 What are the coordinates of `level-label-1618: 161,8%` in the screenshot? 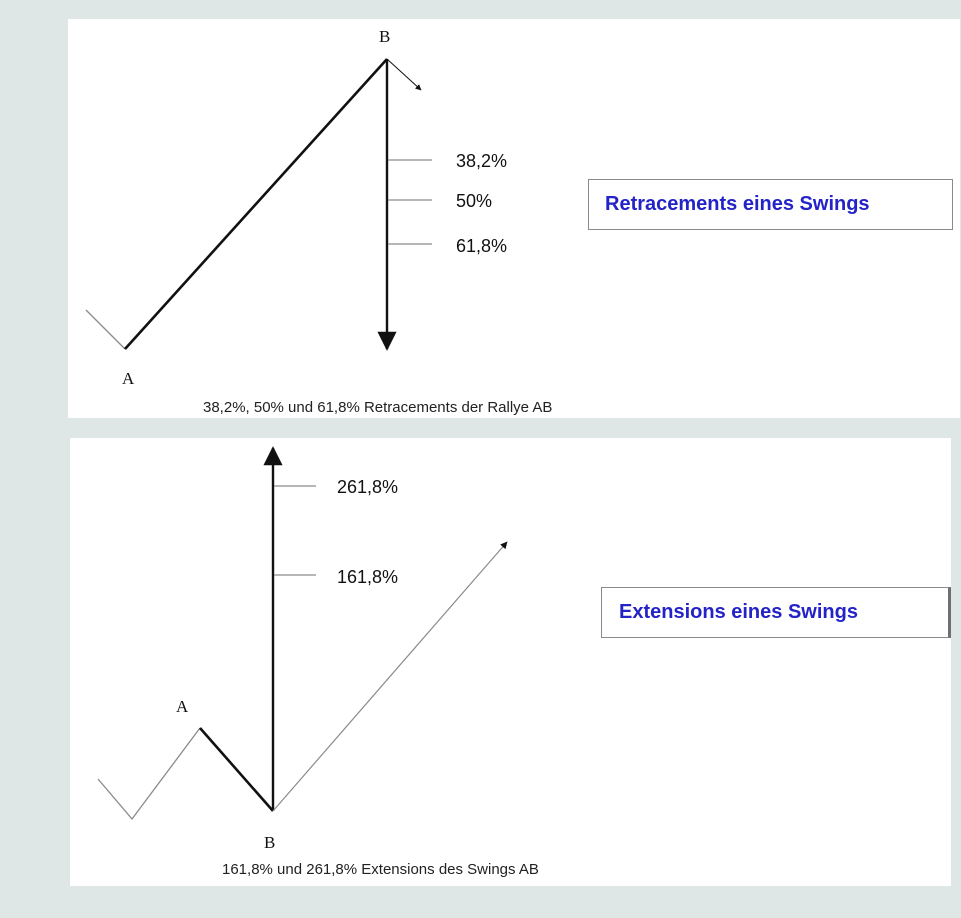 It's located at (367, 577).